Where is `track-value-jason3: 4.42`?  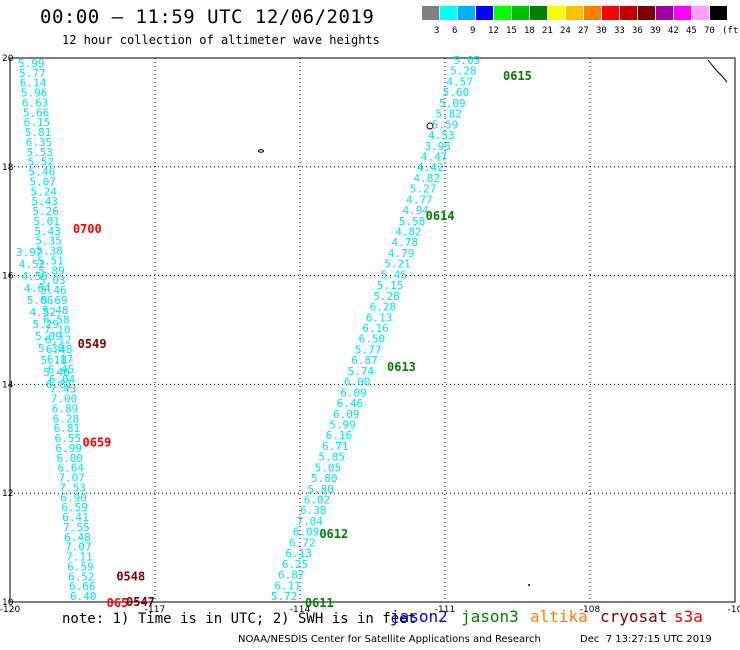
track-value-jason3: 4.42 is located at coordinates (430, 167).